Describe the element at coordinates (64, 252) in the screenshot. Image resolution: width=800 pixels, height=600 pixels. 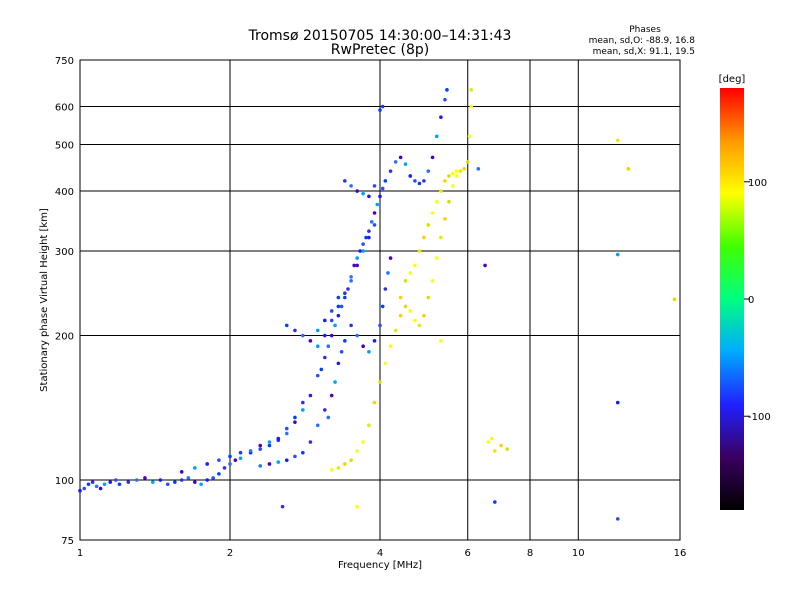
I see `y-tick-label: 300` at that location.